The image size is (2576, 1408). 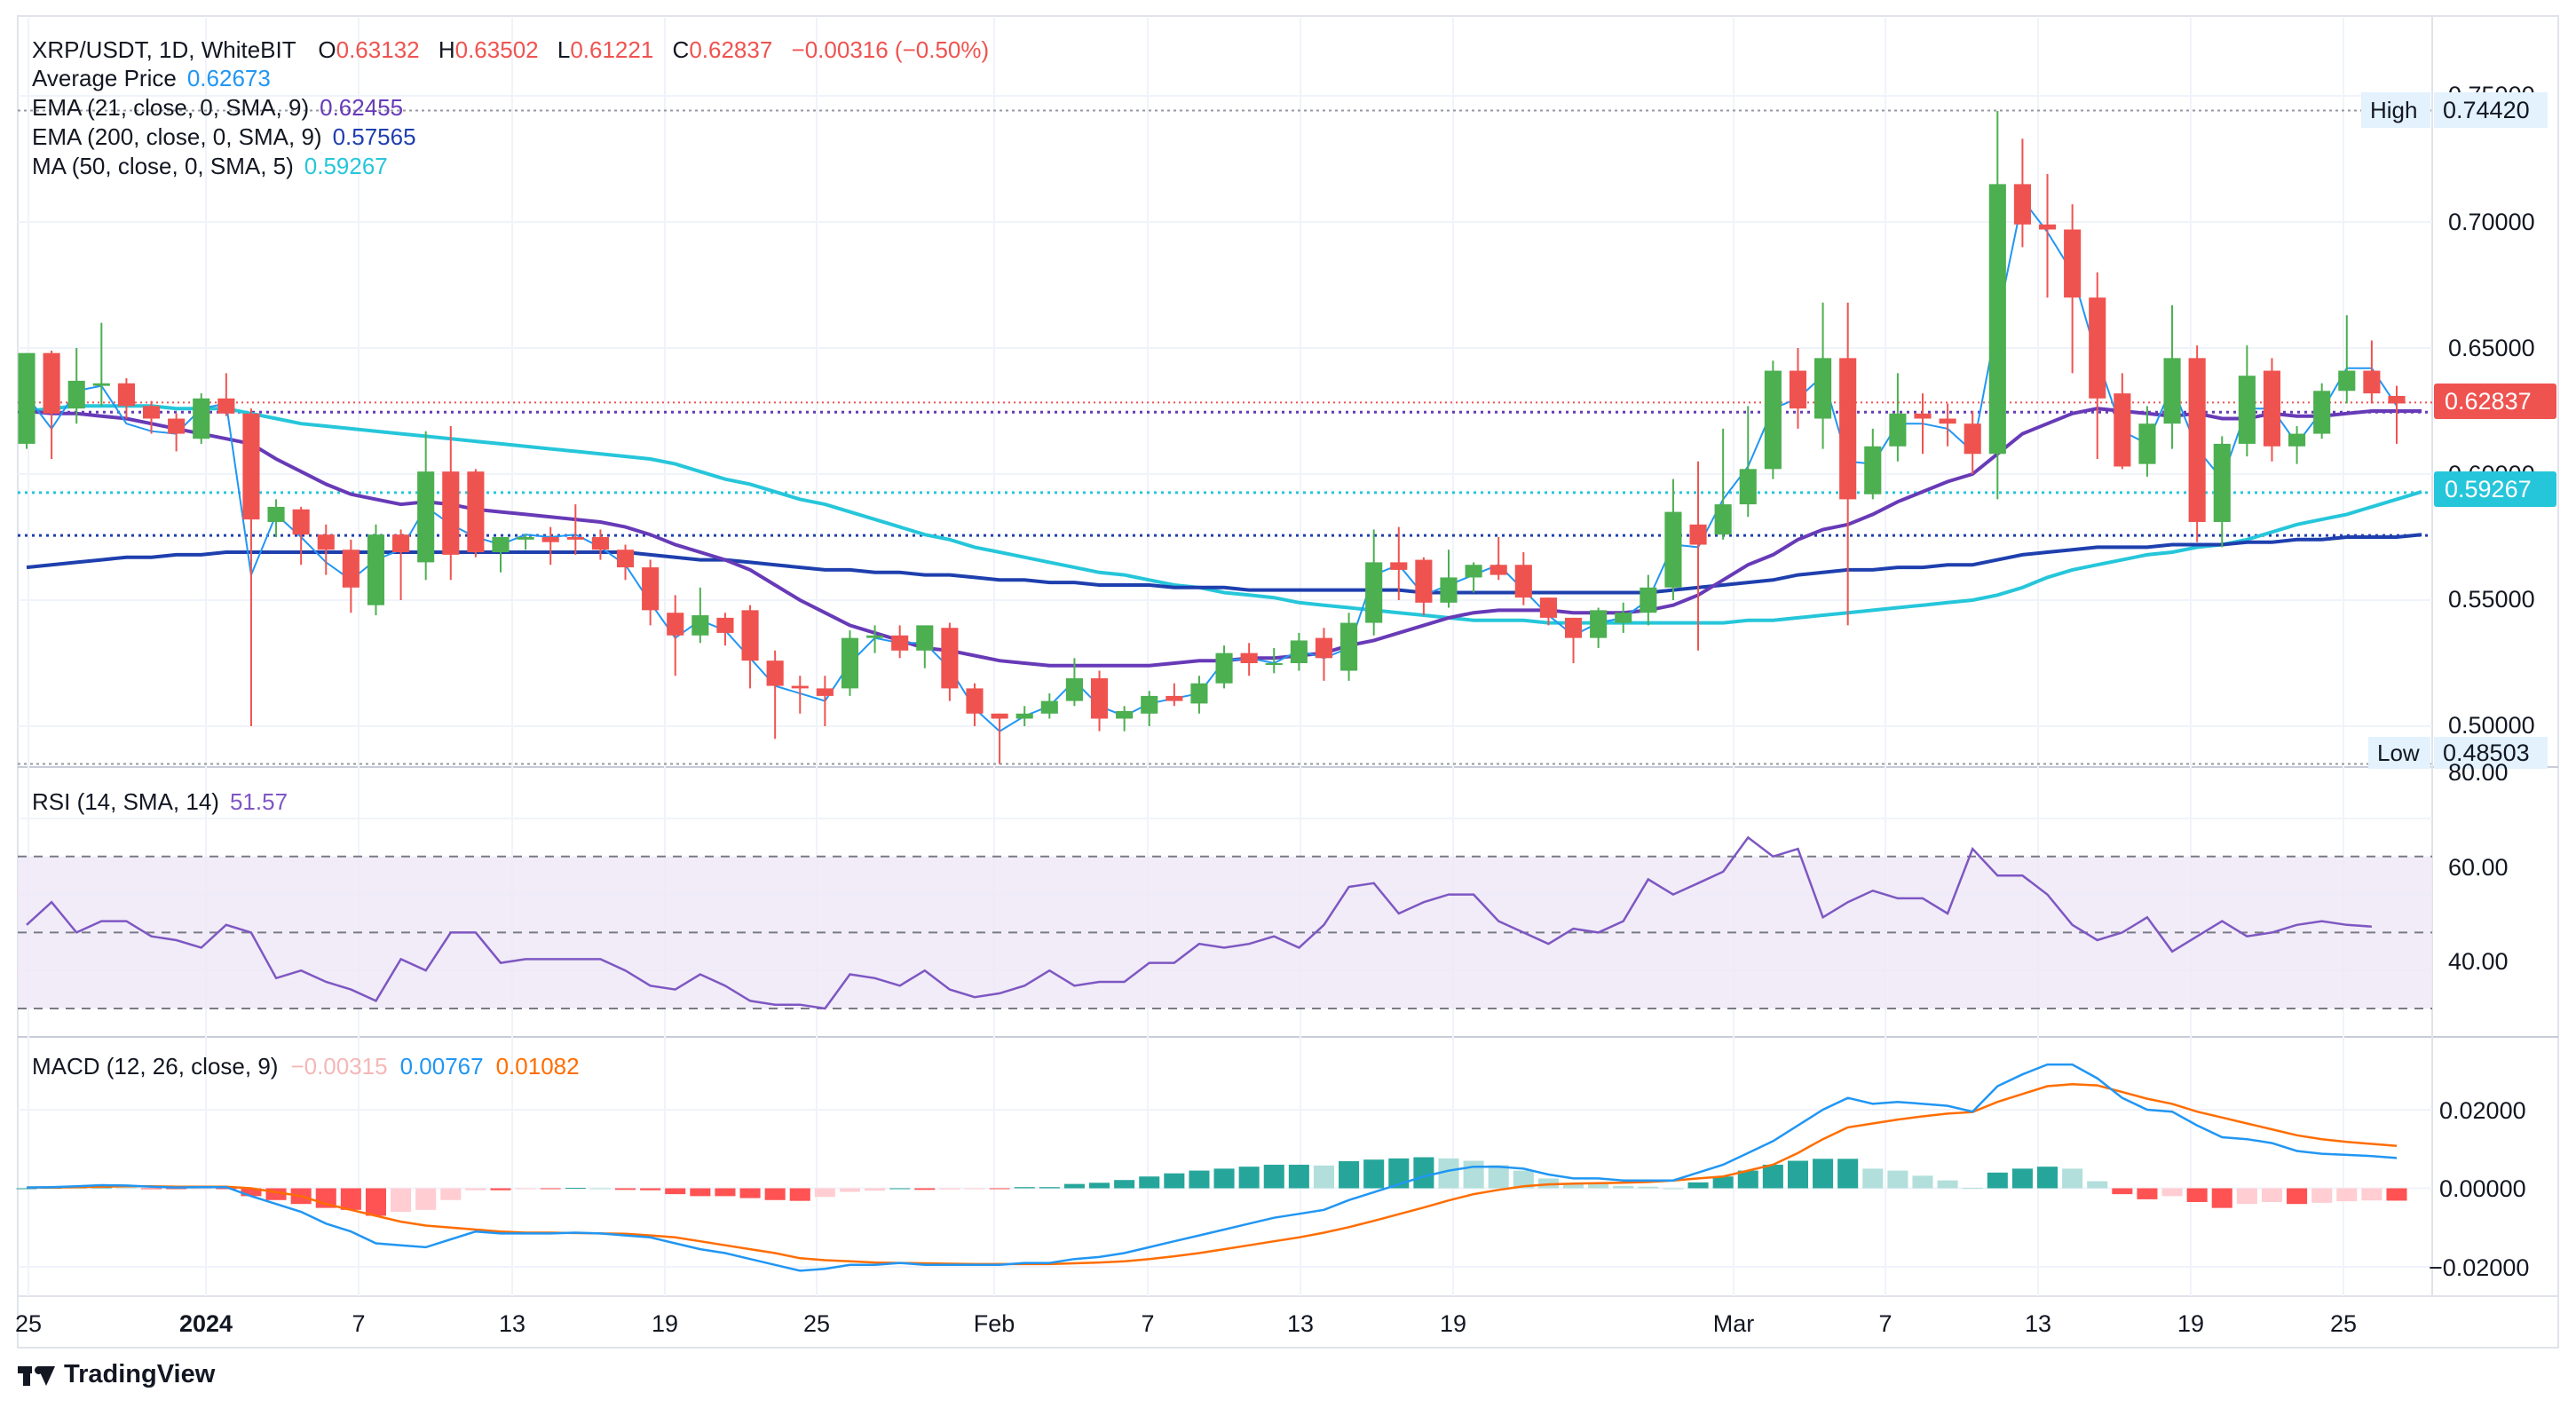 What do you see at coordinates (2478, 867) in the screenshot?
I see `rsi-axis: 80.00 60.00 40.00` at bounding box center [2478, 867].